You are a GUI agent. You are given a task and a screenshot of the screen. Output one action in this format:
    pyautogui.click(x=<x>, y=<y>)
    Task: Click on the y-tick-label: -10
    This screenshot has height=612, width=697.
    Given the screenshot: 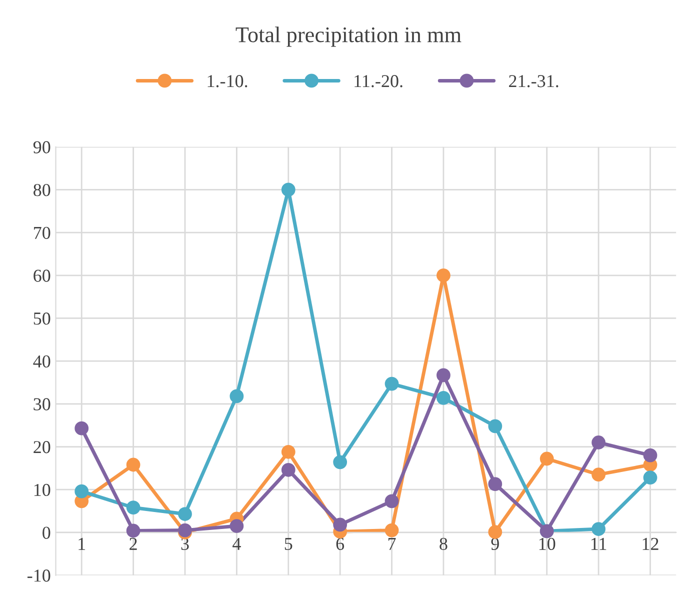 What is the action you would take?
    pyautogui.click(x=39, y=576)
    